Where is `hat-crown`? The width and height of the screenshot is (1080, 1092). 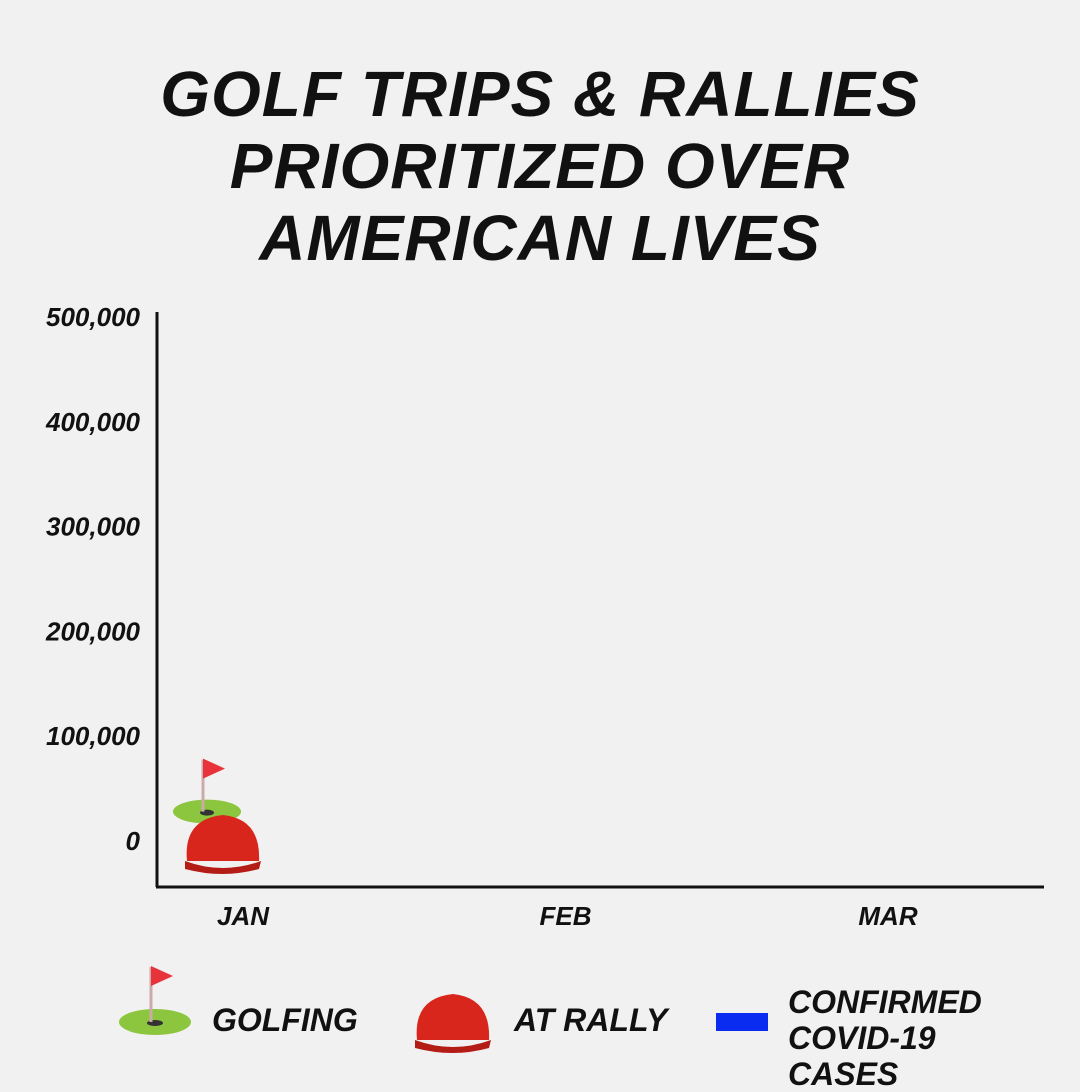
hat-crown is located at coordinates (223, 838).